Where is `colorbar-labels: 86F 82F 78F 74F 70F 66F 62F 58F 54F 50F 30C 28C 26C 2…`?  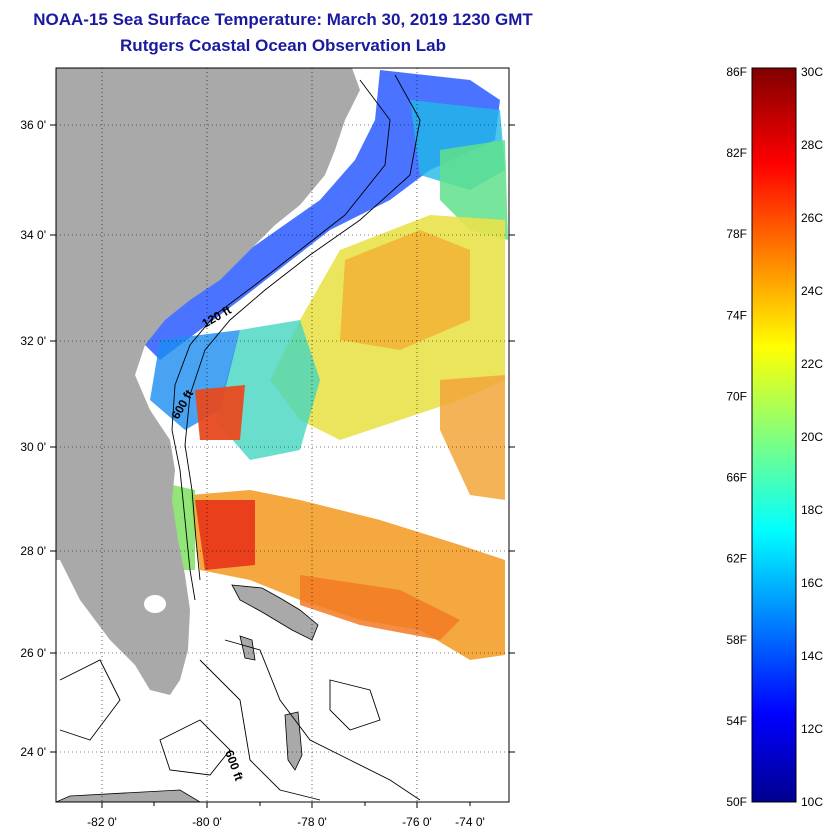
colorbar-labels: 86F 82F 78F 74F 70F 66F 62F 58F 54F 50F 30C 28C 26C 2… is located at coordinates (774, 437).